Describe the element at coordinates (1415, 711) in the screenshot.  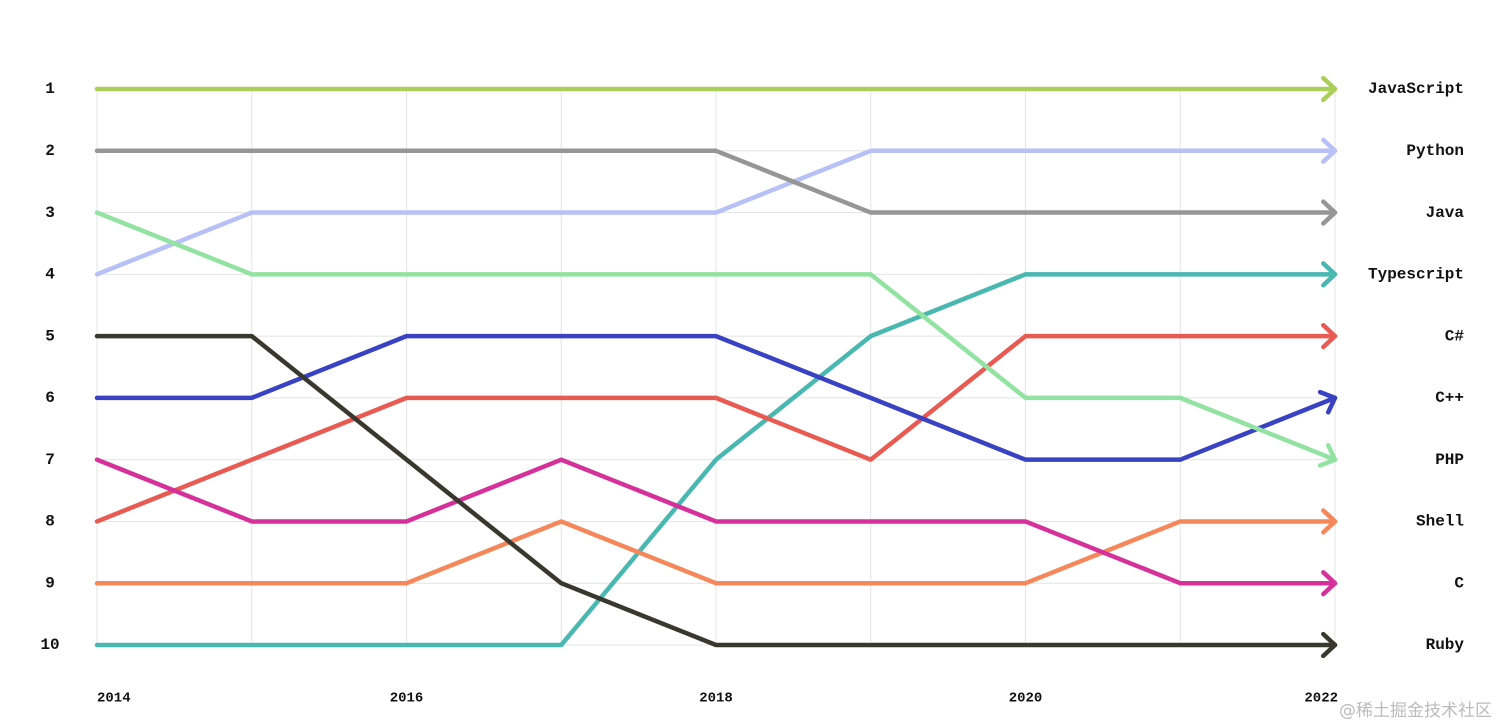
I see `watermark: @稀土掘金技术社区` at that location.